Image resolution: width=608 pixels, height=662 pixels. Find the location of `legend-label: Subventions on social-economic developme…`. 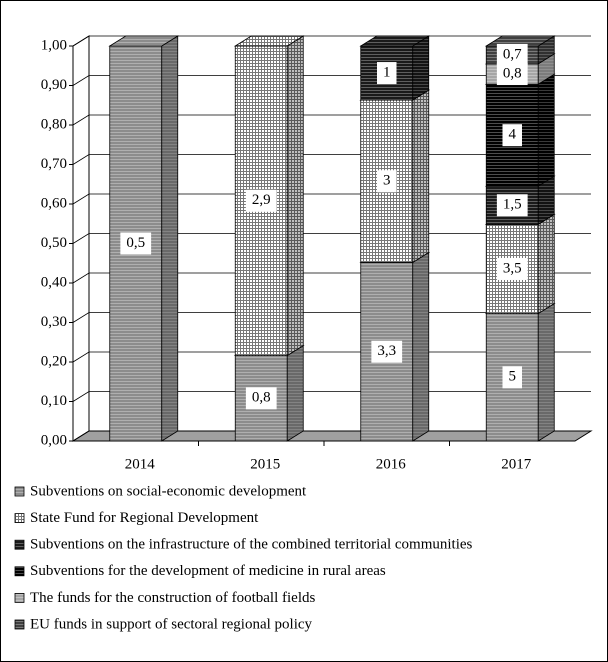

legend-label: Subventions on social-economic developme… is located at coordinates (168, 491).